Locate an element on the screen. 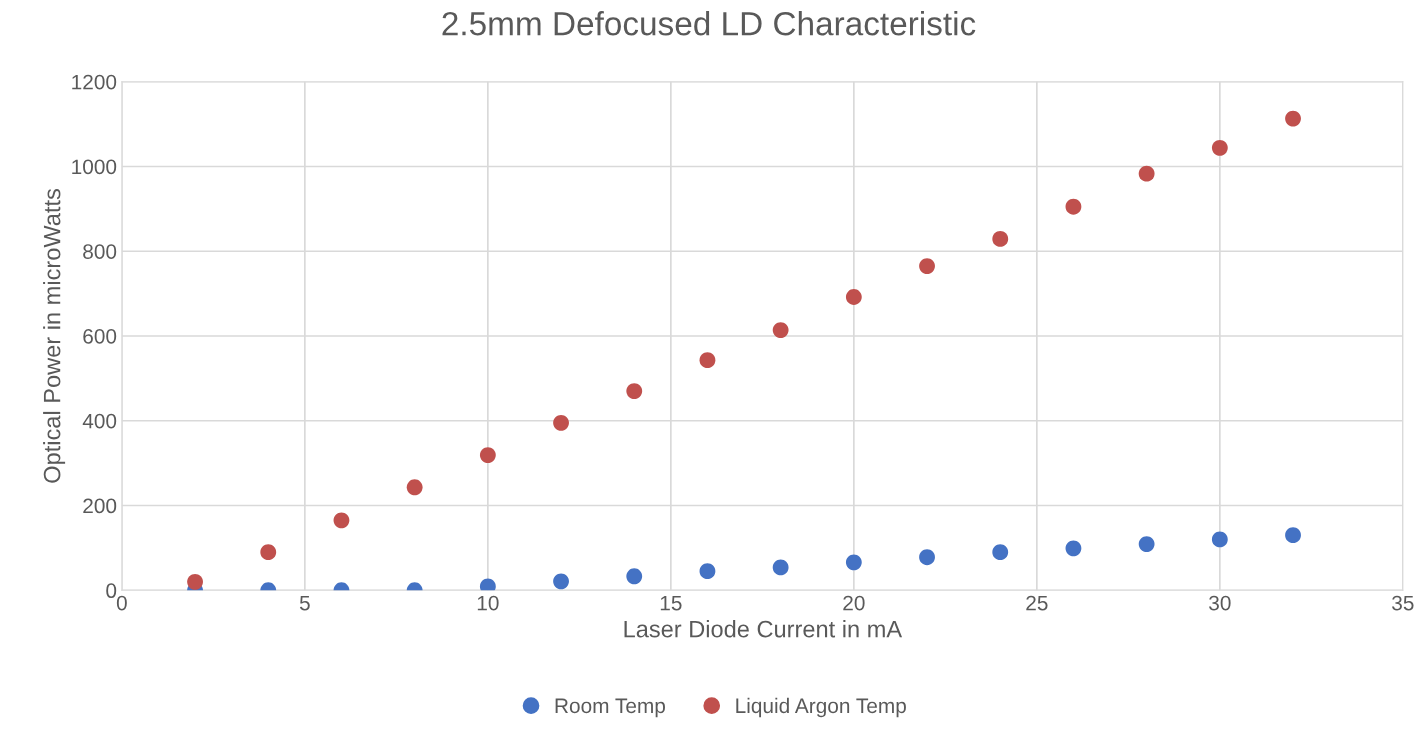  x-tick-label: 30 is located at coordinates (1220, 603).